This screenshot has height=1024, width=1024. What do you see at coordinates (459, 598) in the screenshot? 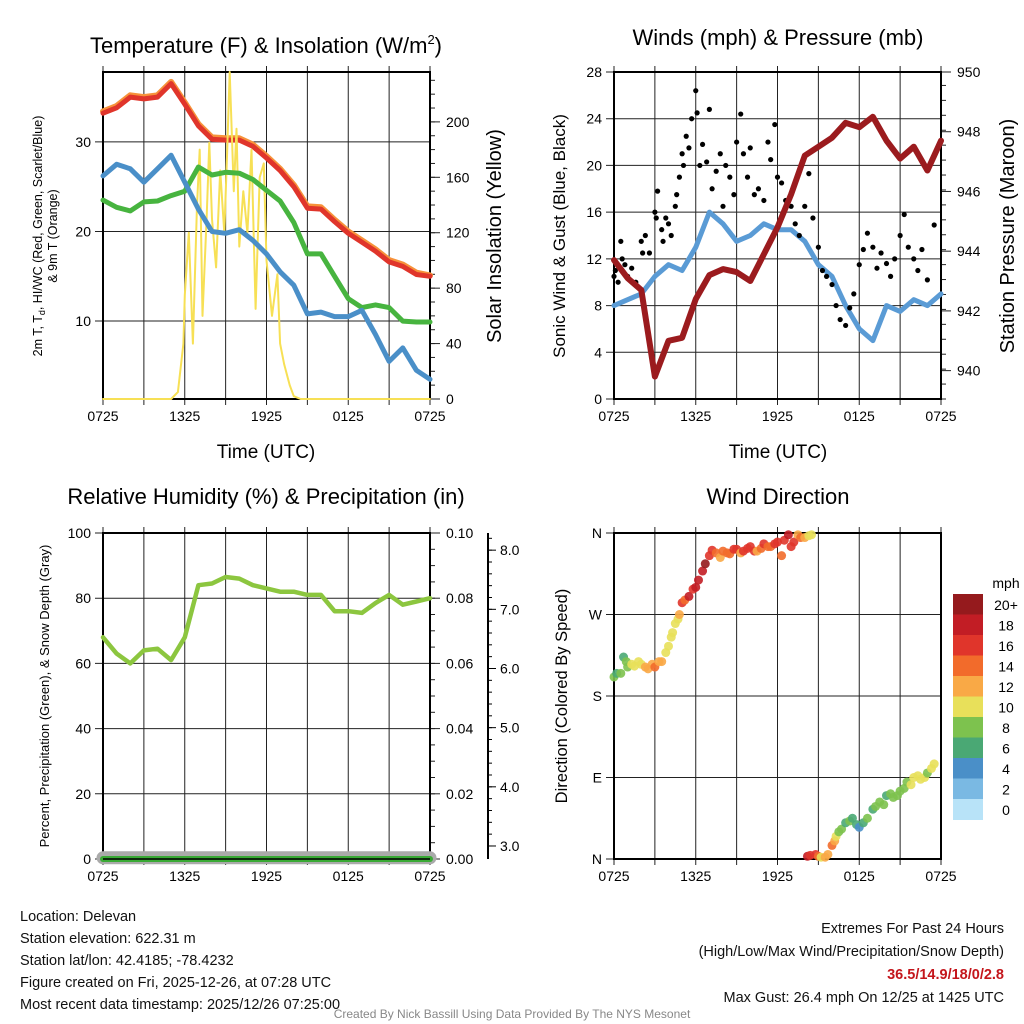
I see `right-tick-label: 0.08` at bounding box center [459, 598].